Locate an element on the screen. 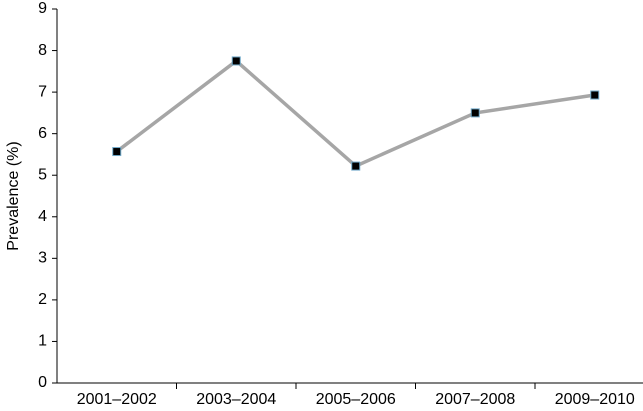 The image size is (643, 411). x-tick-label: 2003–2004 is located at coordinates (236, 399).